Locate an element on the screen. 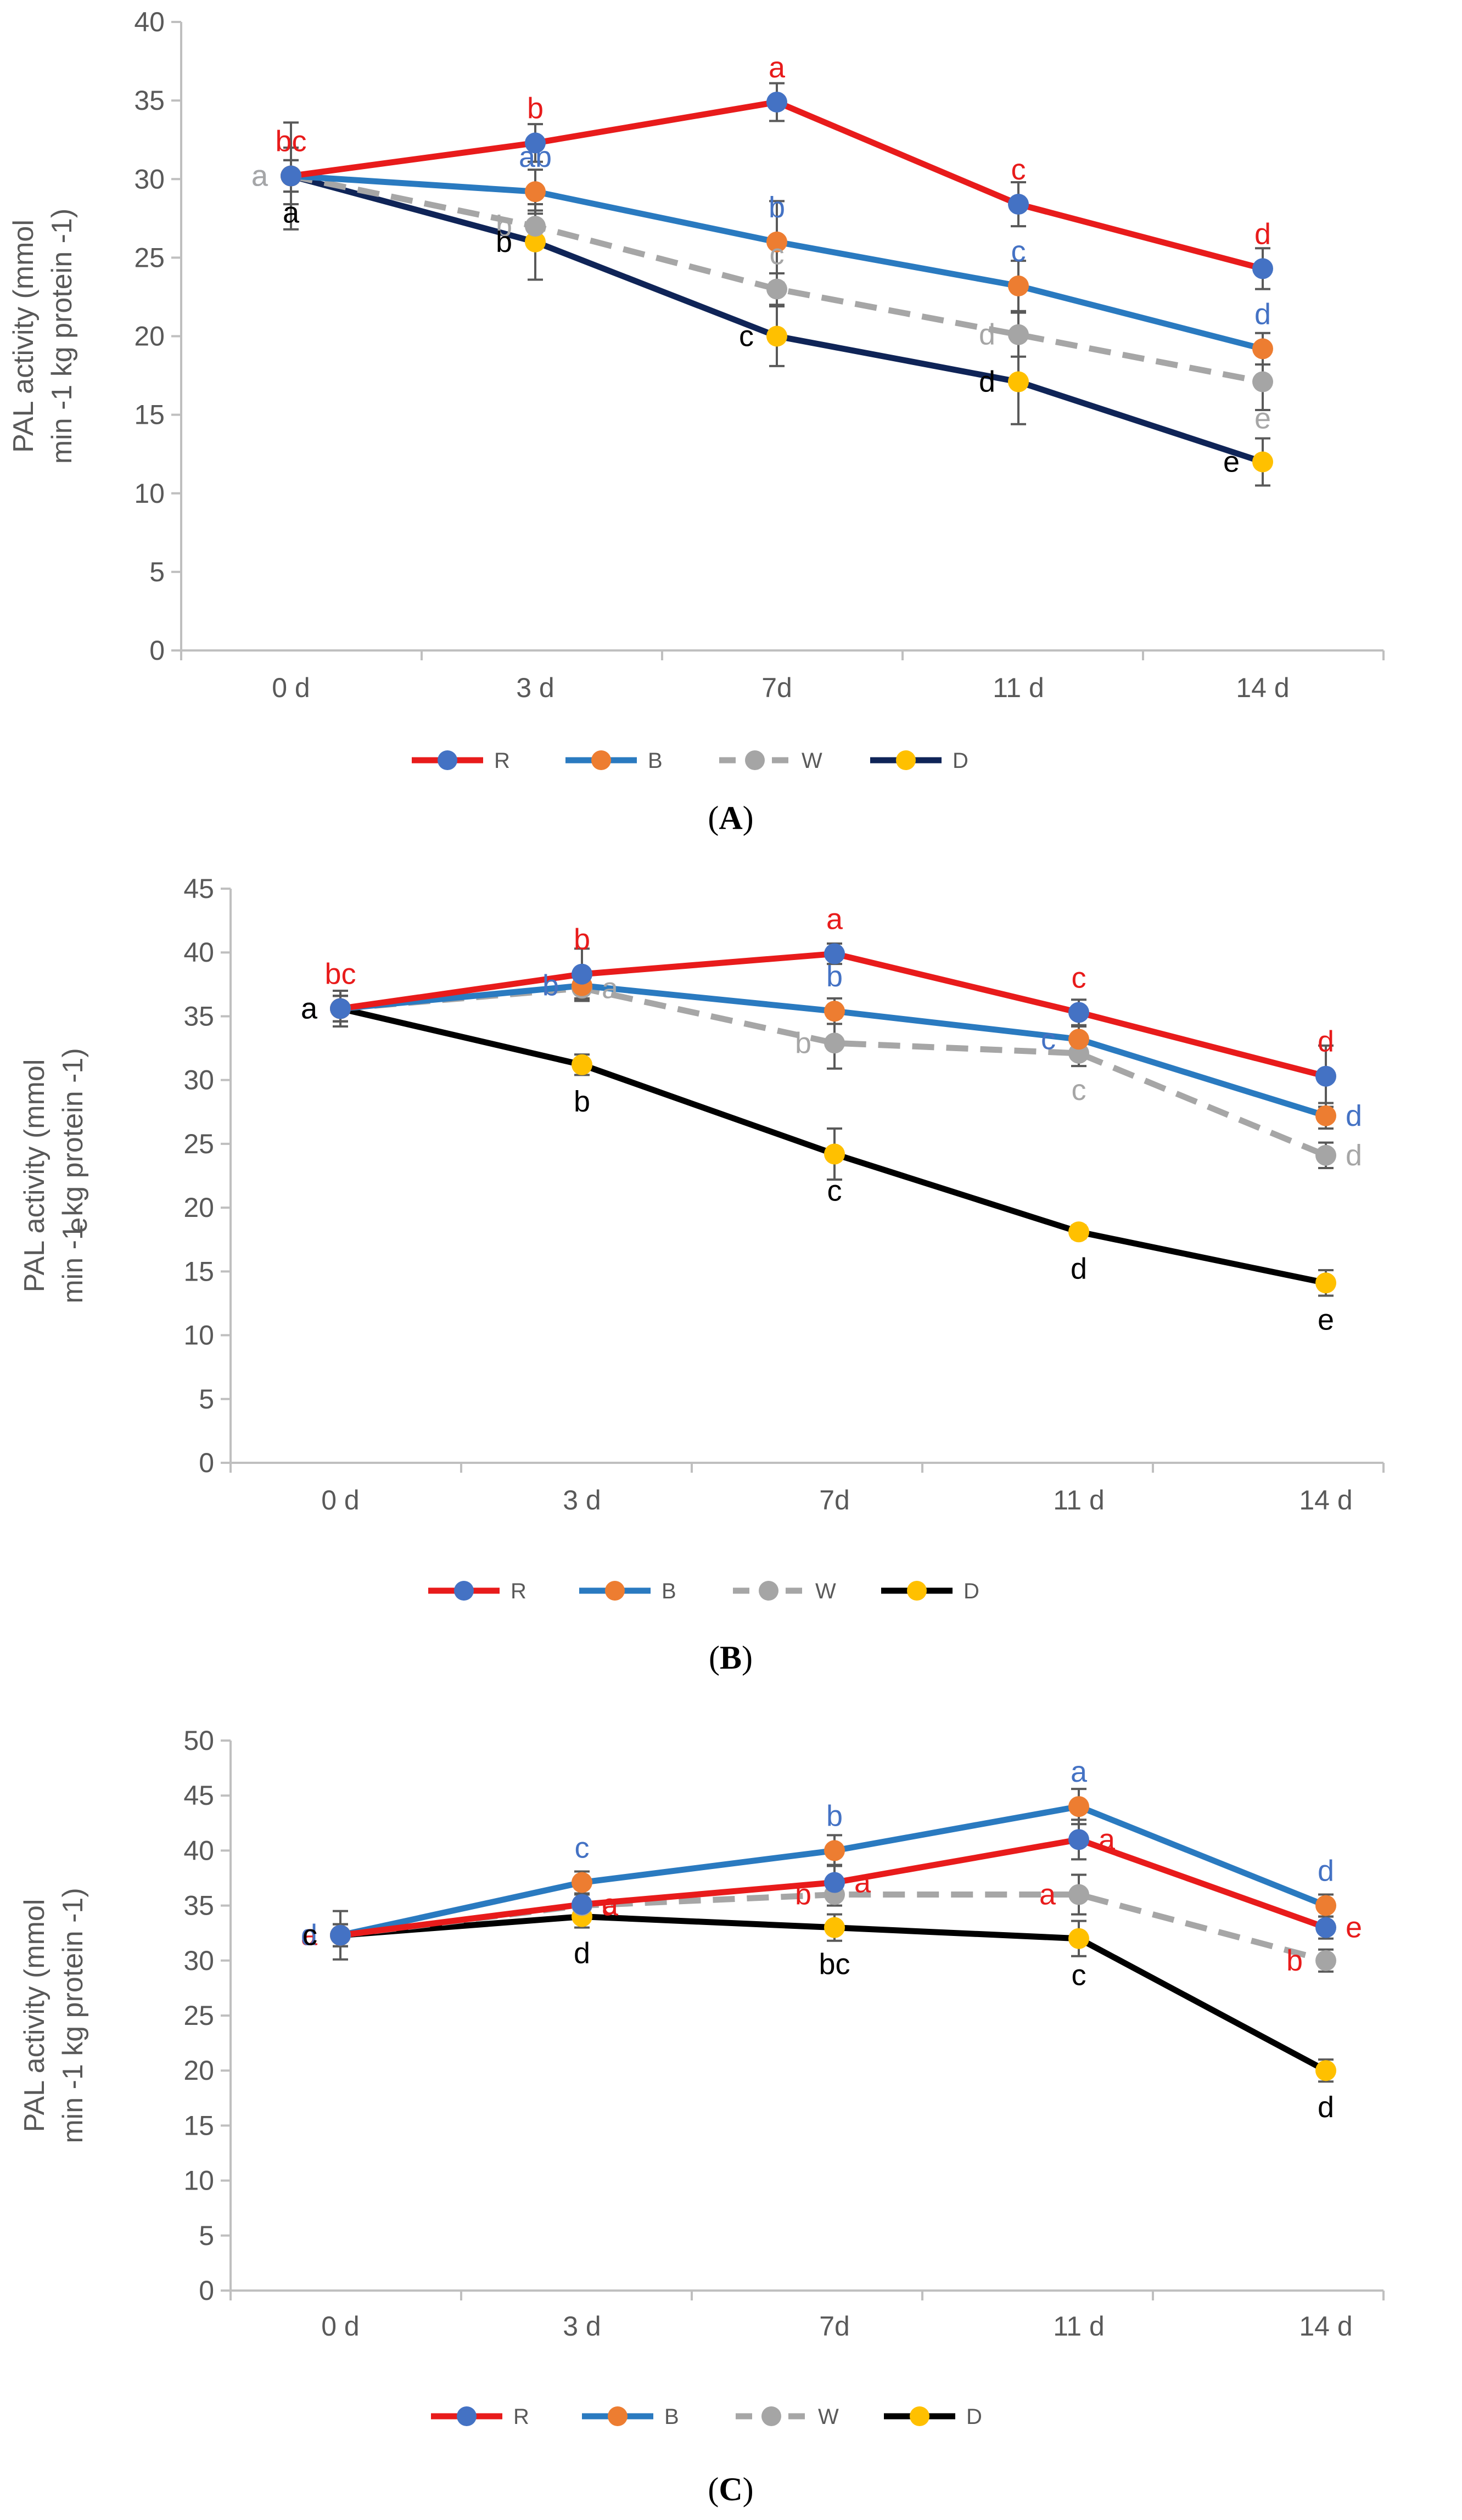 The height and width of the screenshot is (2520, 1462). significance-letter-W: b is located at coordinates (504, 226).